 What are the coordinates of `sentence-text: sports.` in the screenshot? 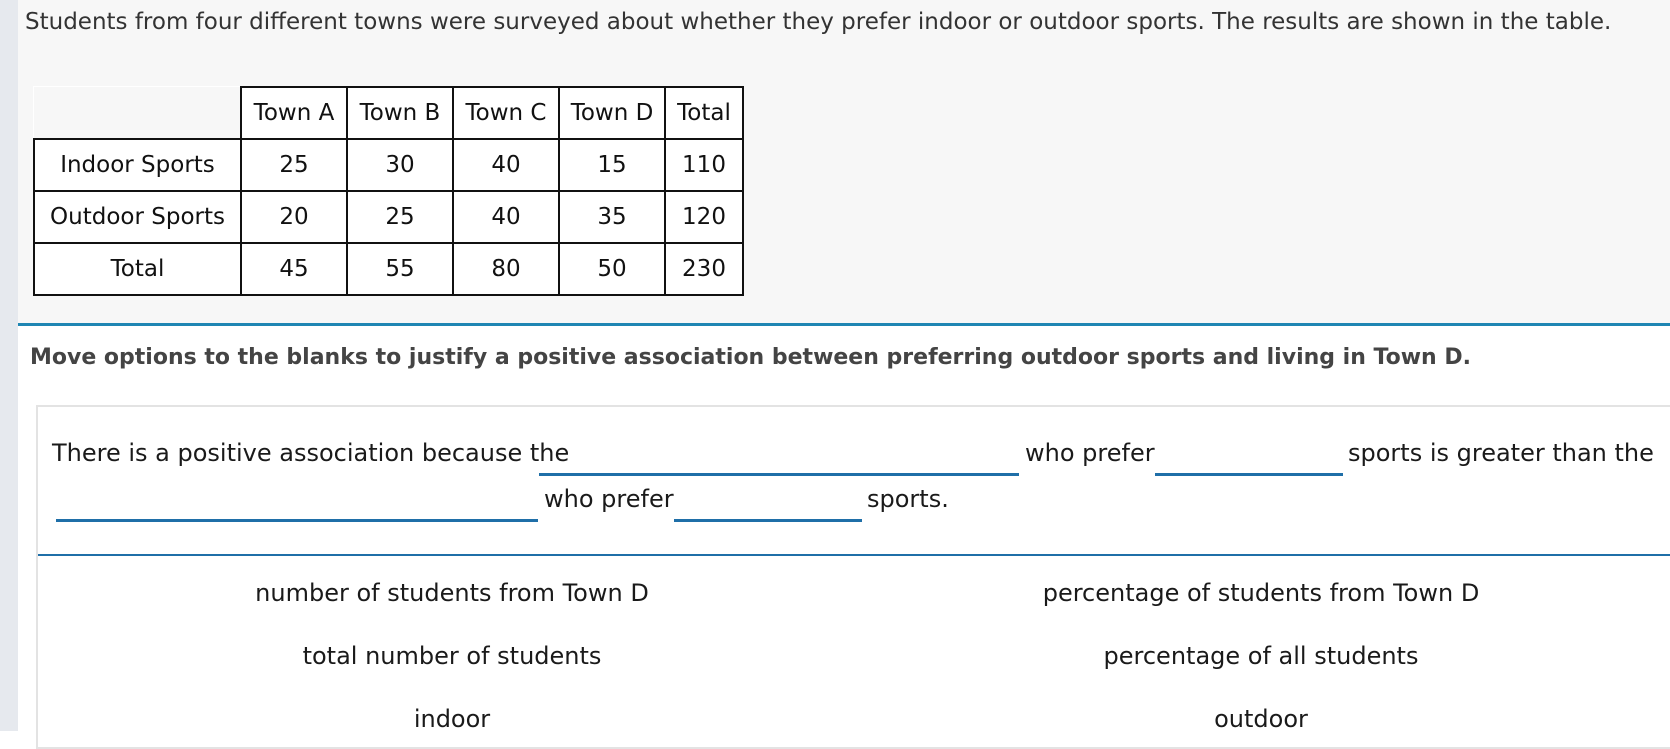 It's located at (908, 499).